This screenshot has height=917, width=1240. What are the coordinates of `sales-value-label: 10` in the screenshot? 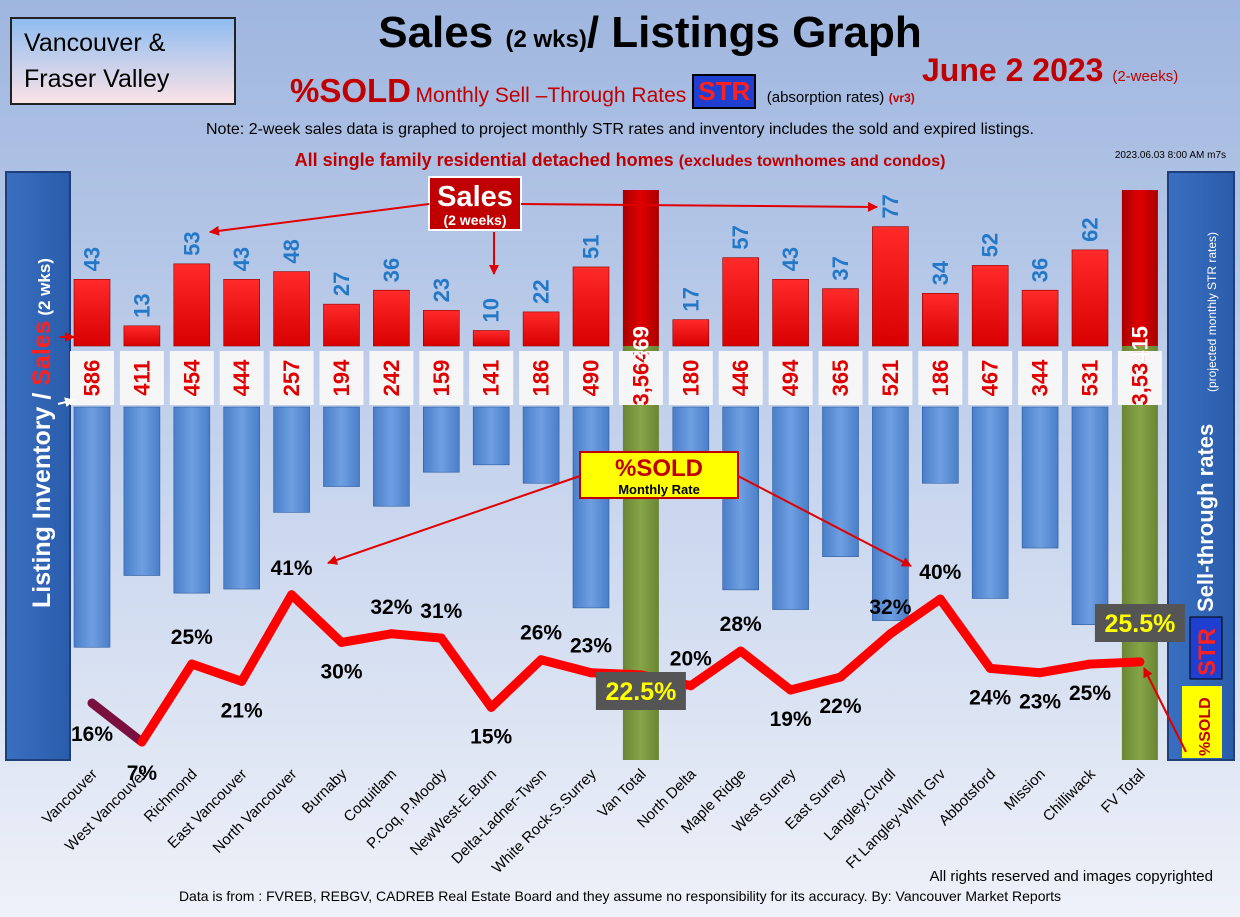 It's located at (491, 310).